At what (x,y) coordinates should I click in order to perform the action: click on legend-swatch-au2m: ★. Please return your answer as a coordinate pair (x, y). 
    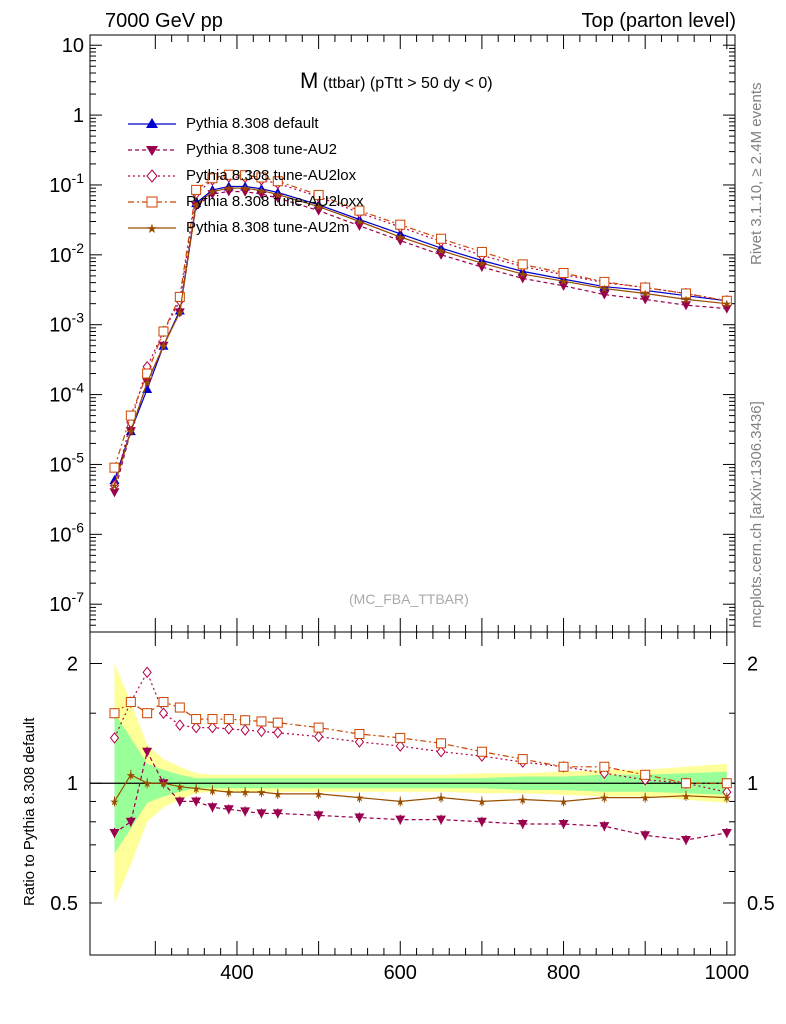
    Looking at the image, I should click on (152, 228).